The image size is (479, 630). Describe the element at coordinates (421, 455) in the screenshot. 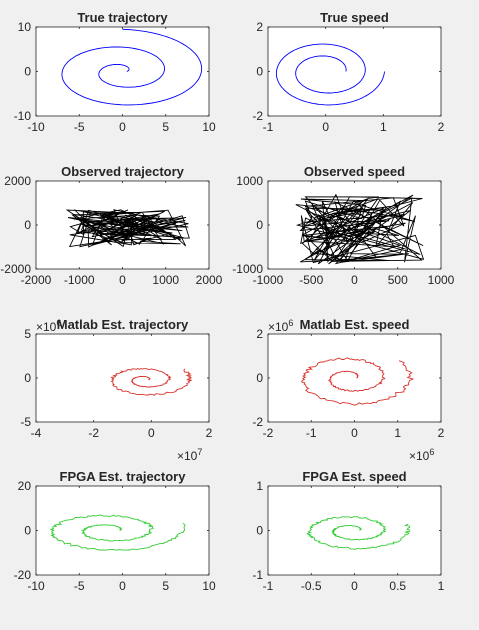

I see `x-exponent-label: ×10⁶` at that location.